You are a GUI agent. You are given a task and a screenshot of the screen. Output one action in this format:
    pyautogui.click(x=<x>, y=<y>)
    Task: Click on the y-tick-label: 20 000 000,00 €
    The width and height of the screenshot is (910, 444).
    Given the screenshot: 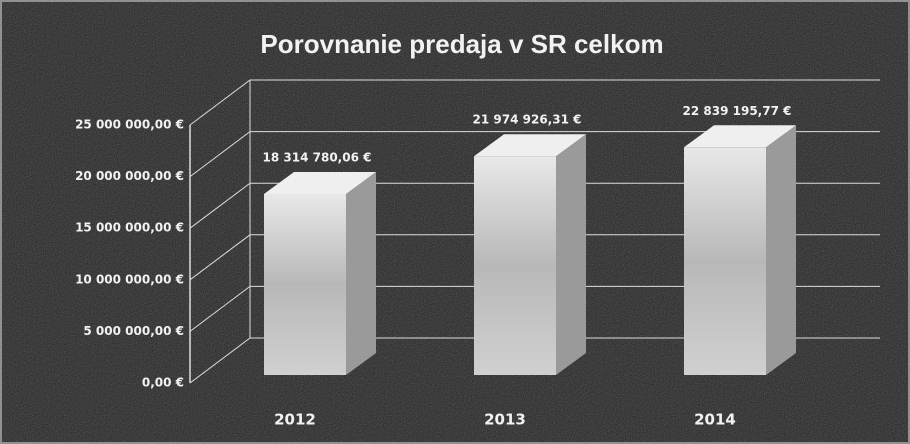 What is the action you would take?
    pyautogui.click(x=129, y=176)
    